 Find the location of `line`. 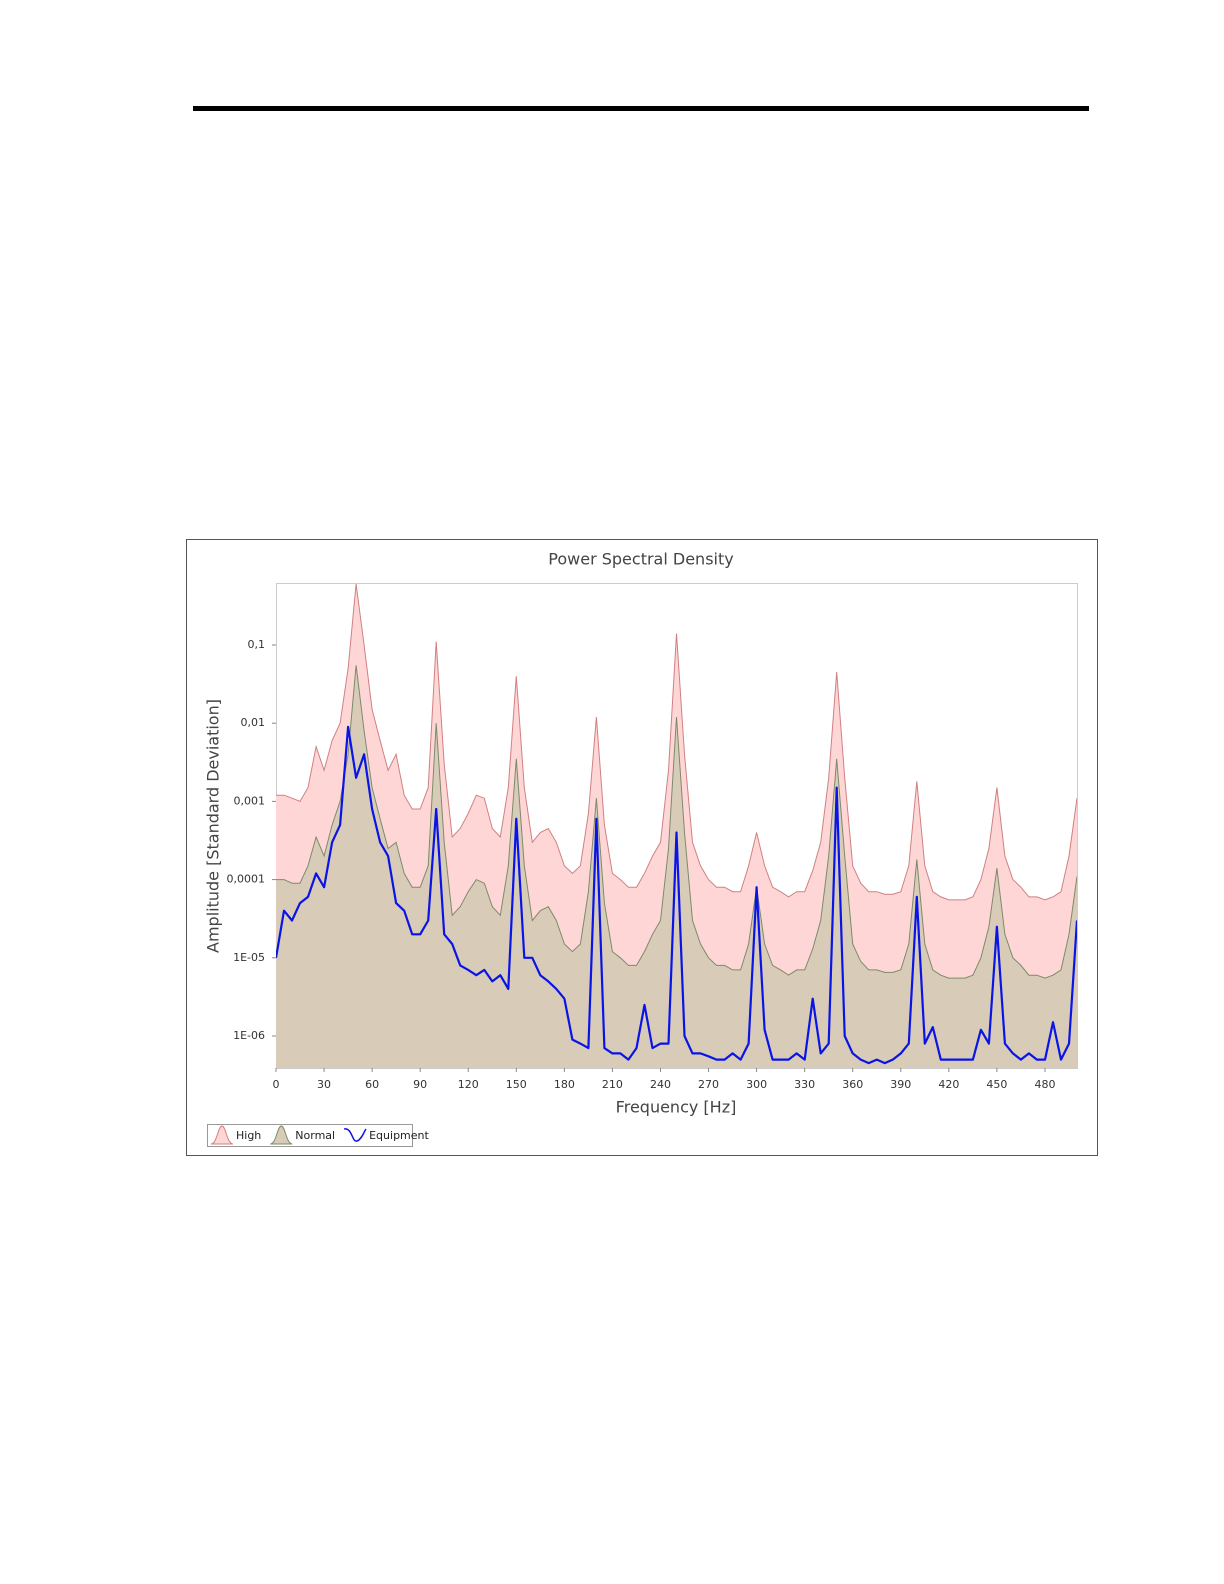

line is located at coordinates (676, 895).